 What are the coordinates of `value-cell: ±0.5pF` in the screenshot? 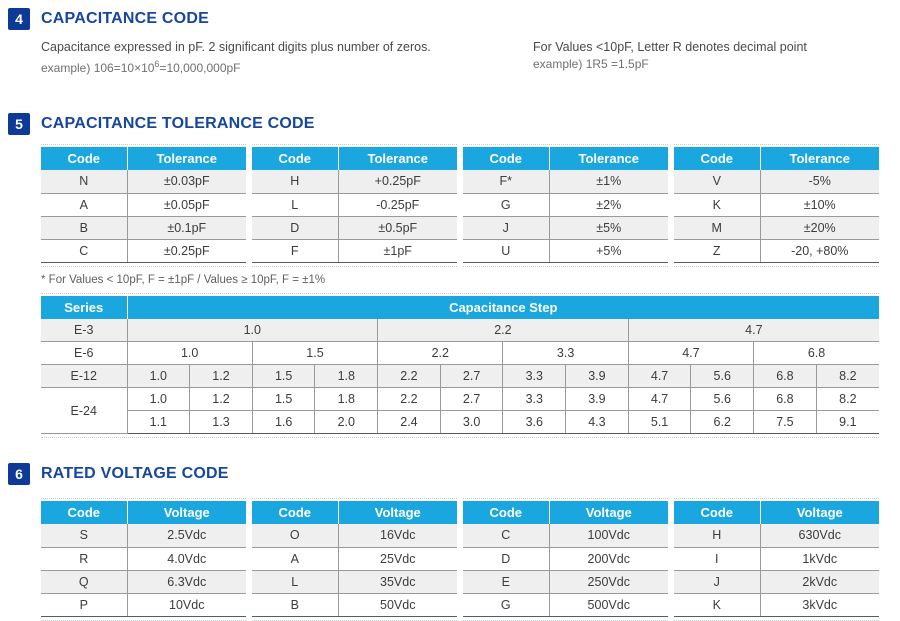 It's located at (397, 228).